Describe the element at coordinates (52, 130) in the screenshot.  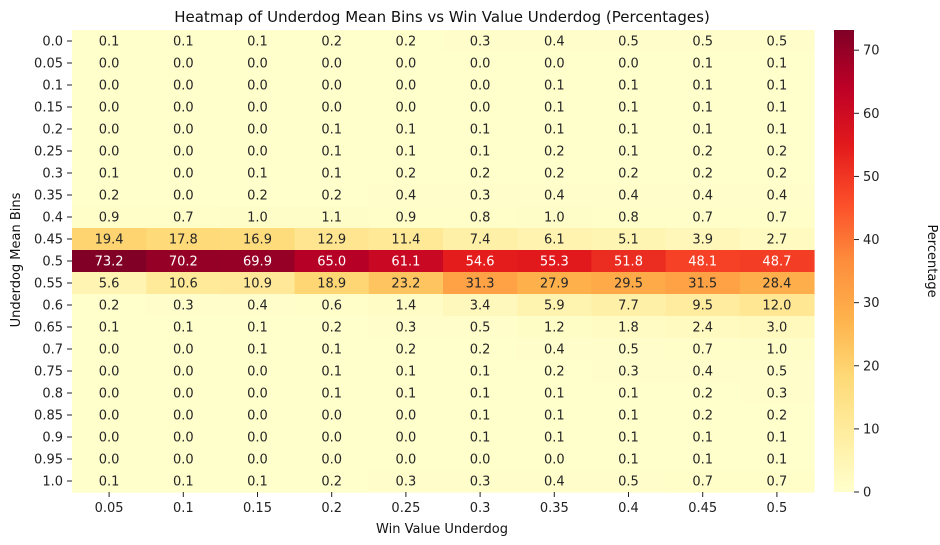
I see `y-tick-label: 0.2` at that location.